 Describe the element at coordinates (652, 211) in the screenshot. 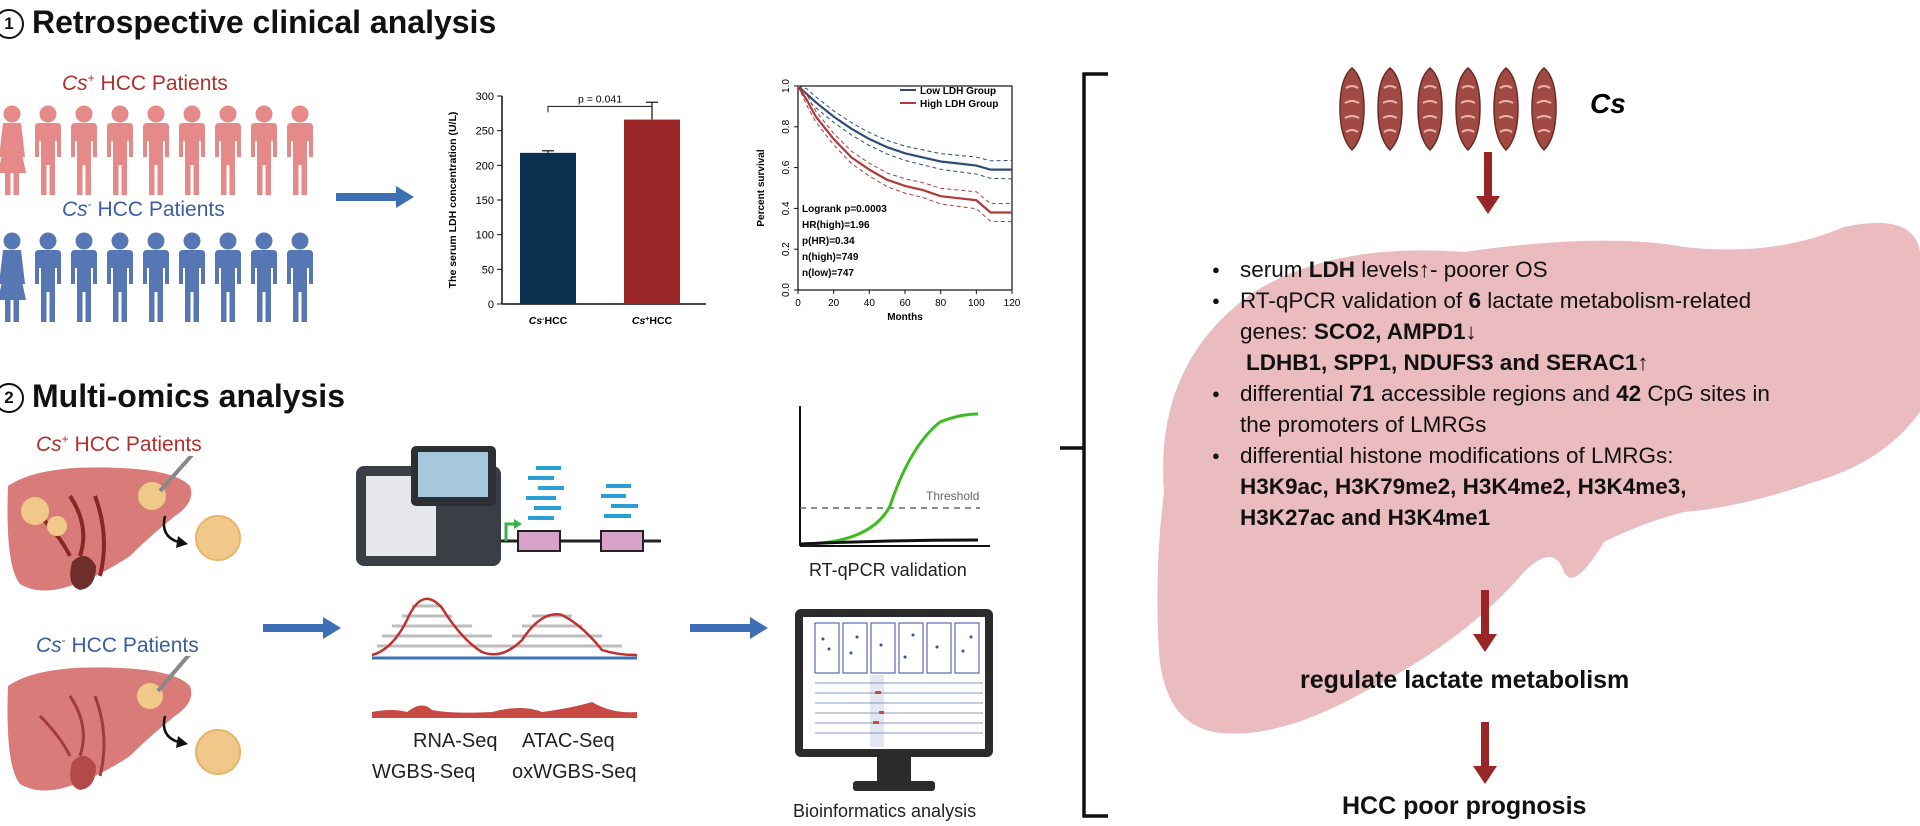

I see `bar-Cs+HCC` at that location.